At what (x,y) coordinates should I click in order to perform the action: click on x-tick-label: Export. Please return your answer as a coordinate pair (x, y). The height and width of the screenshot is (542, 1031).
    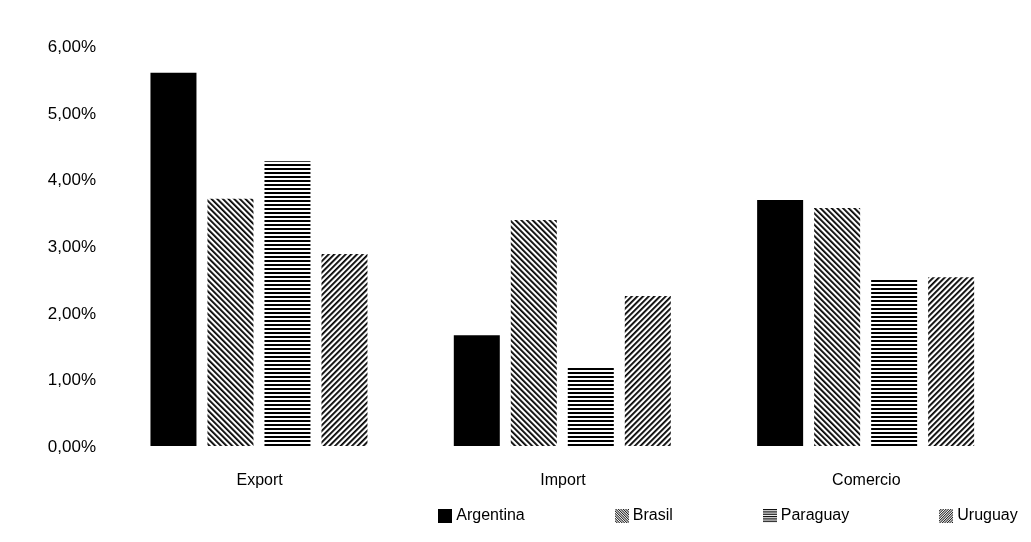
    Looking at the image, I should click on (260, 480).